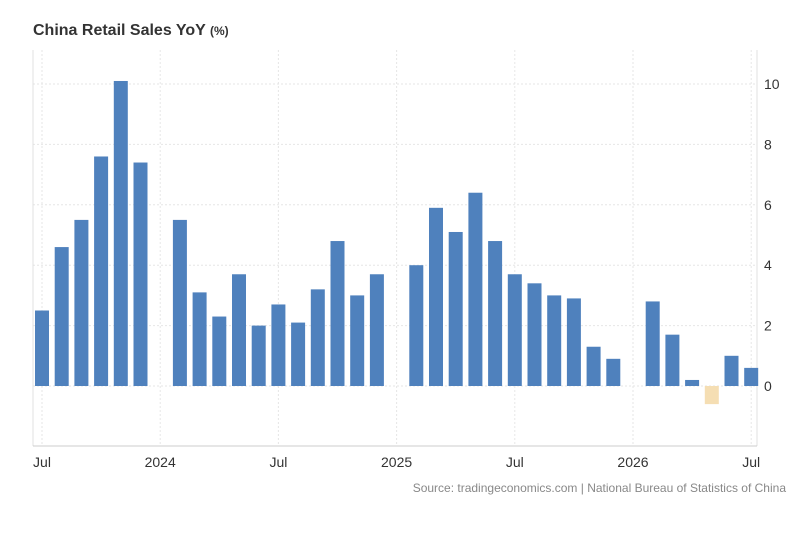 The height and width of the screenshot is (546, 800). What do you see at coordinates (768, 144) in the screenshot?
I see `y-tick-label: 8` at bounding box center [768, 144].